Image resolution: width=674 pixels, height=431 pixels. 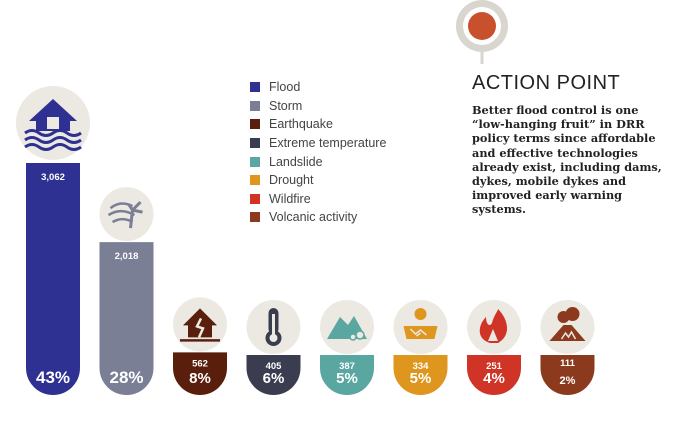 I want to click on bar-volcanic-activity, so click(x=567, y=375).